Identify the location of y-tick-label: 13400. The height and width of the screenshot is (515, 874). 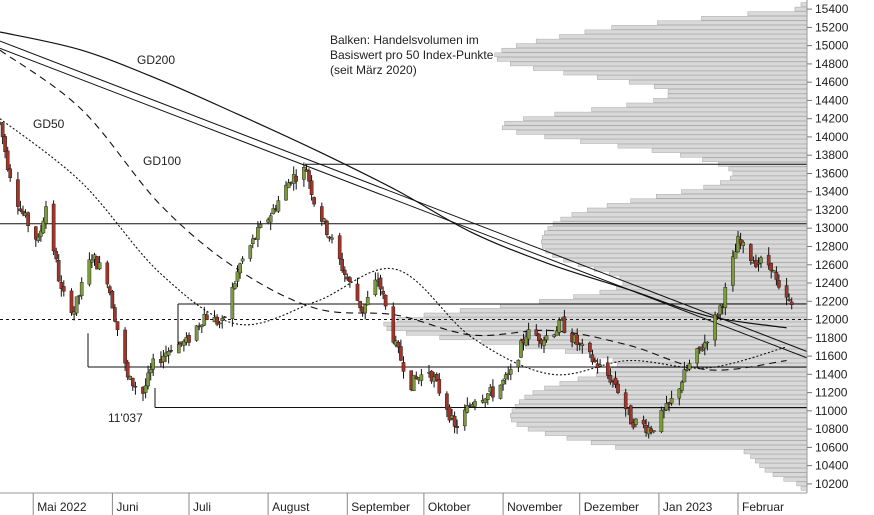
(832, 192).